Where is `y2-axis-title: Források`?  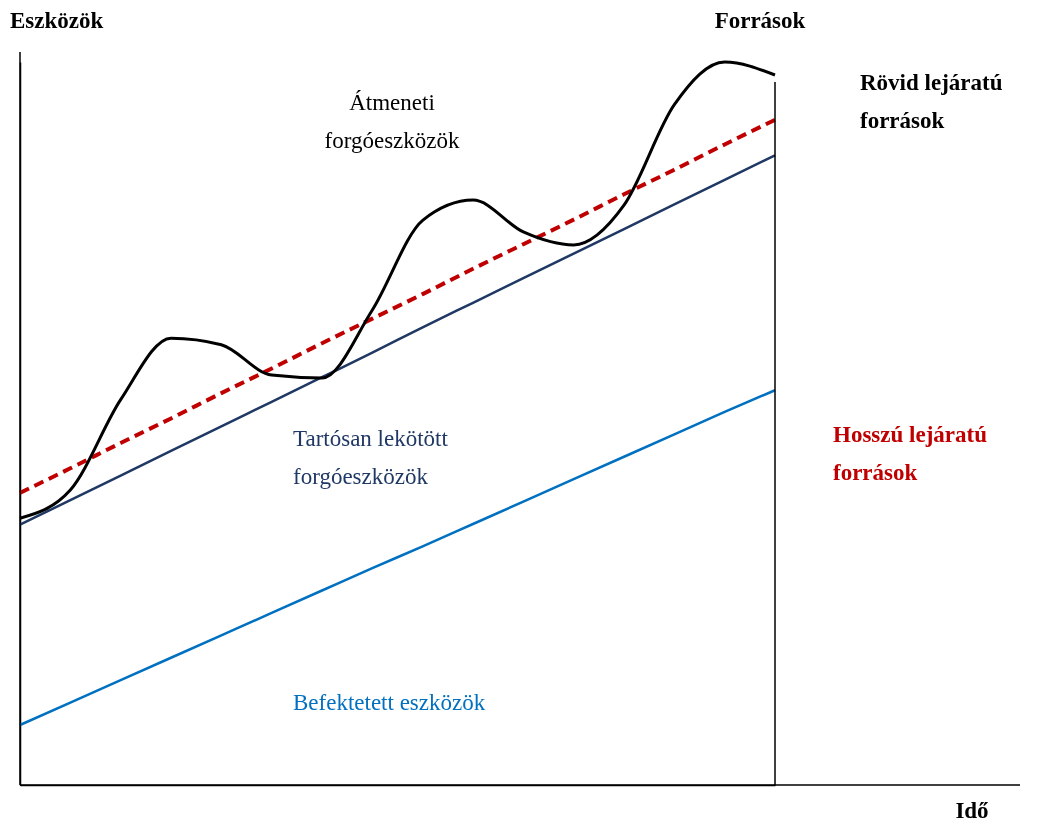 y2-axis-title: Források is located at coordinates (760, 20).